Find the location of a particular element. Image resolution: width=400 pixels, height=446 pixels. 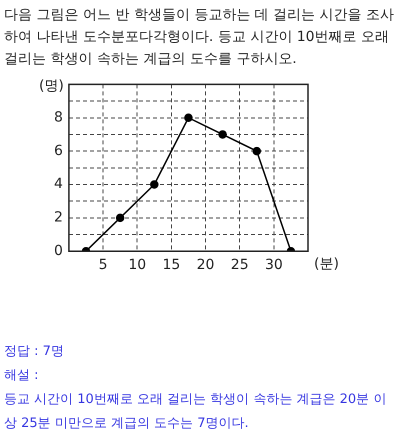

y-axis-title: (명) is located at coordinates (51, 86).